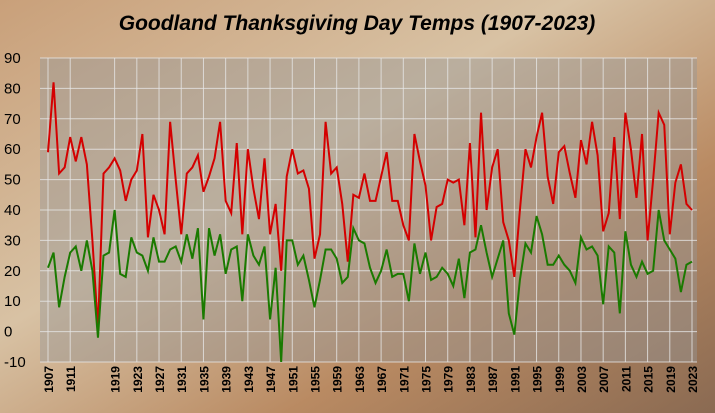 The width and height of the screenshot is (715, 413). Describe the element at coordinates (471, 379) in the screenshot. I see `x-tick-label: 1983` at that location.